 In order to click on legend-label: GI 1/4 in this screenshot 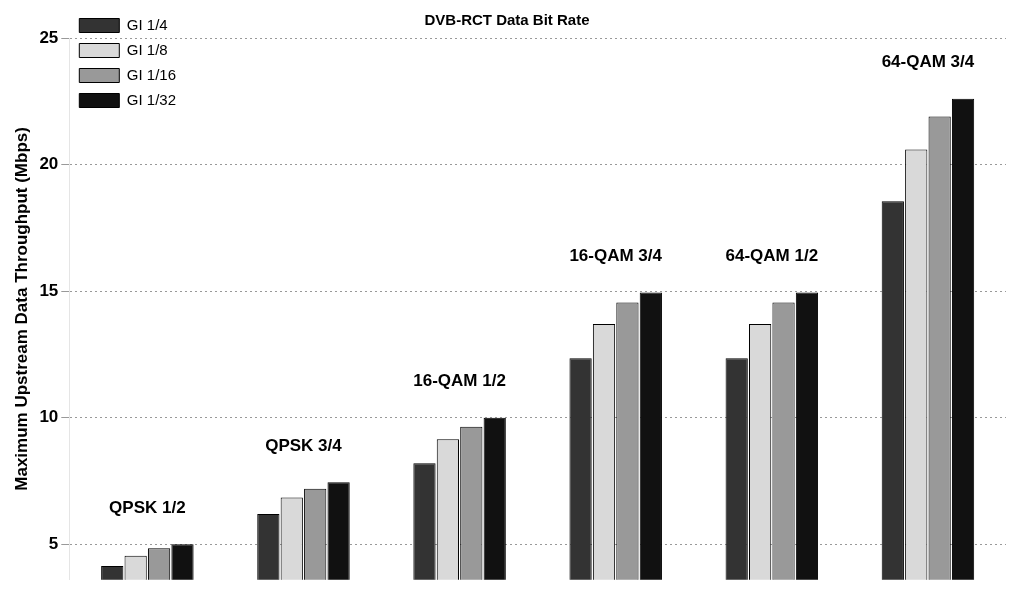, I will do `click(147, 24)`.